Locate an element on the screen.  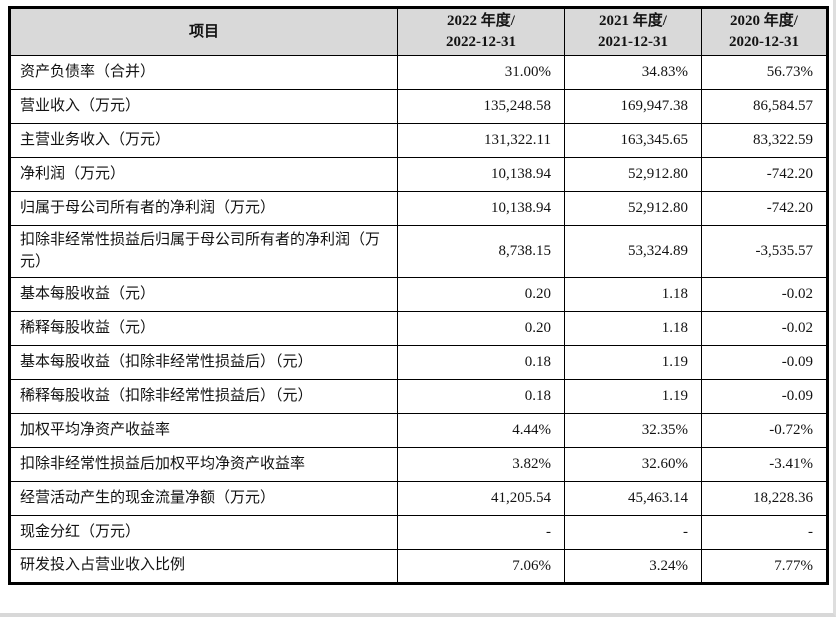
table-row: 扣除非经常性损益后加权平均净资产收益率 3.82% 32.60% -3.41% is located at coordinates (418, 464).